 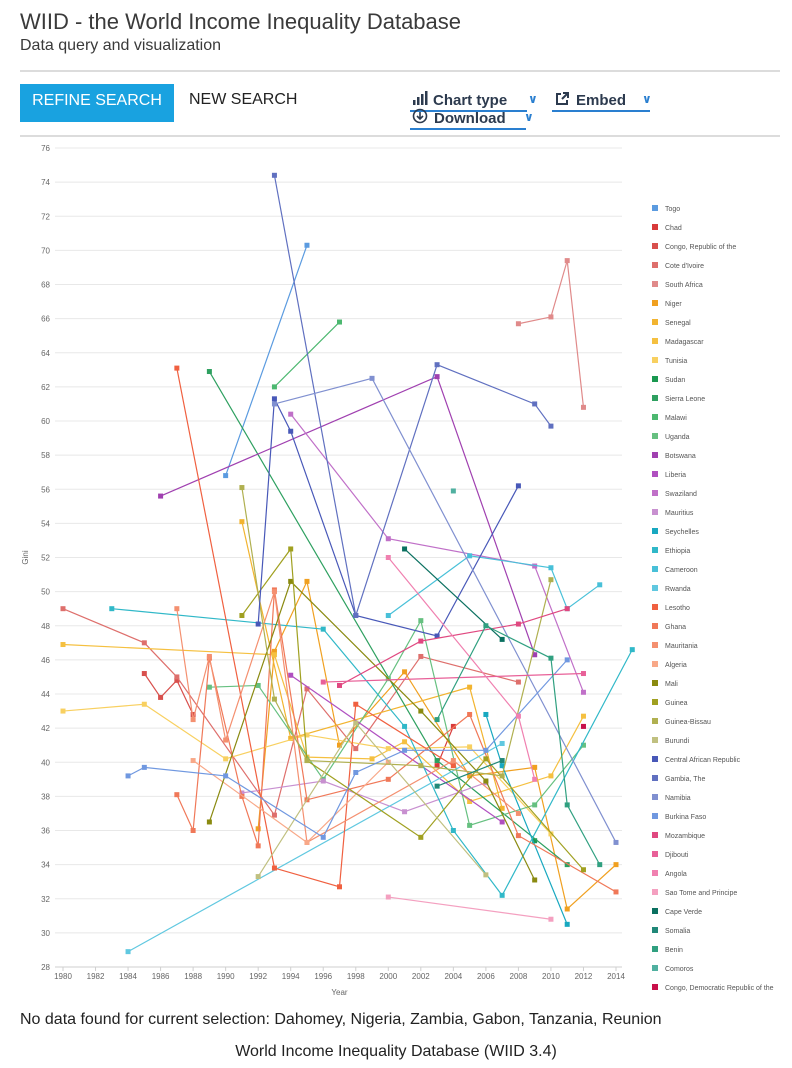 What do you see at coordinates (226, 976) in the screenshot?
I see `x-tick-label: 1990` at bounding box center [226, 976].